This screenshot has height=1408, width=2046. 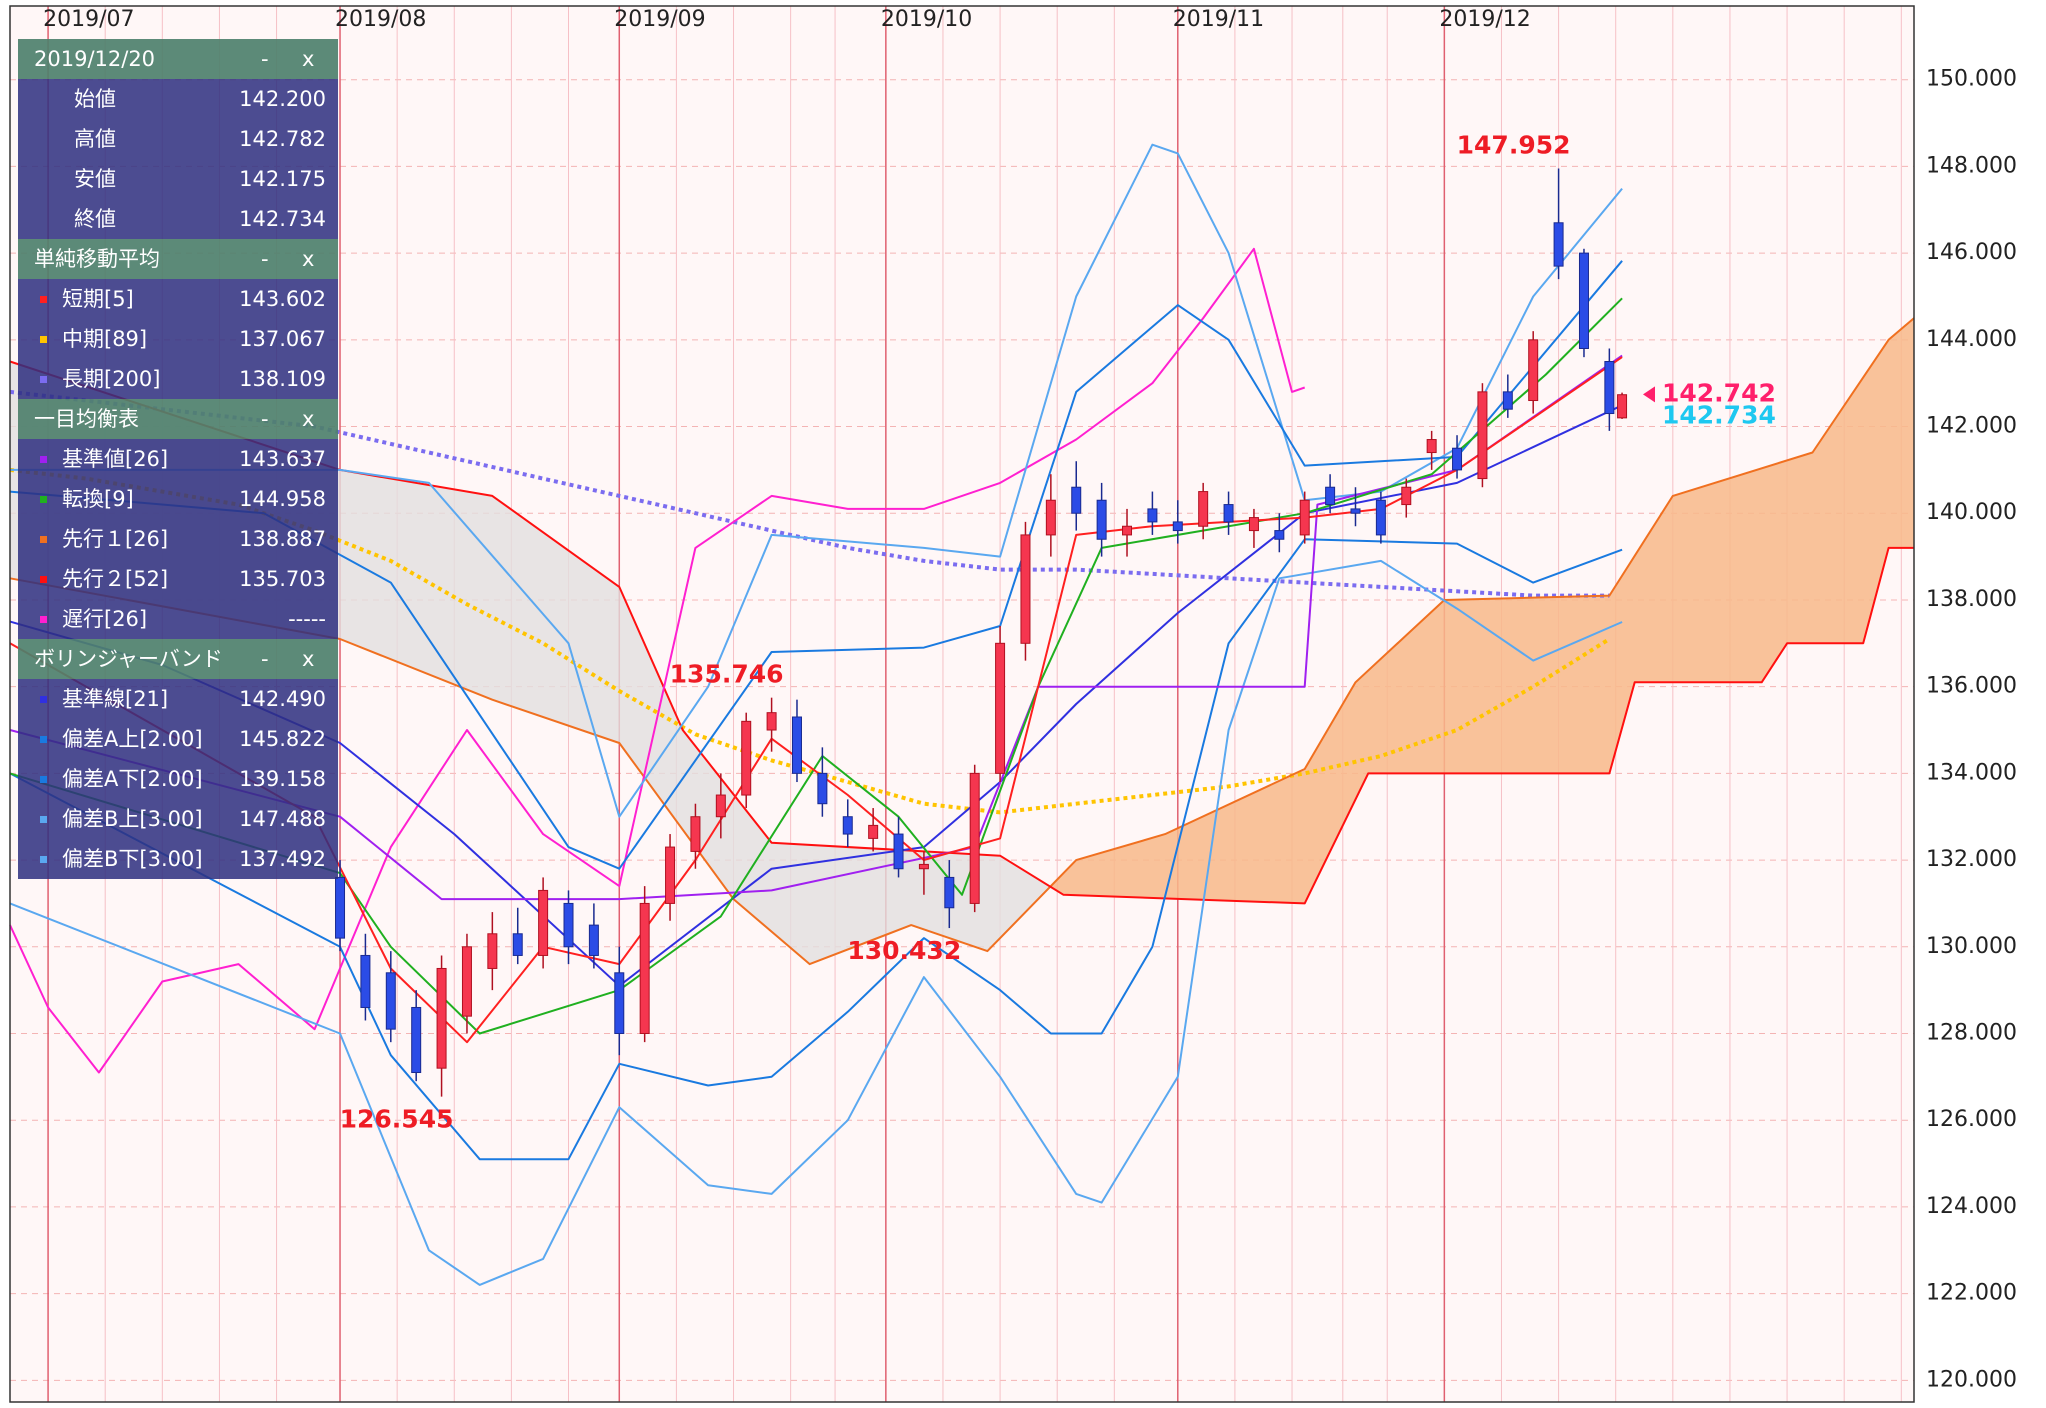 I want to click on indicator-label: 中期[89], so click(x=105, y=339).